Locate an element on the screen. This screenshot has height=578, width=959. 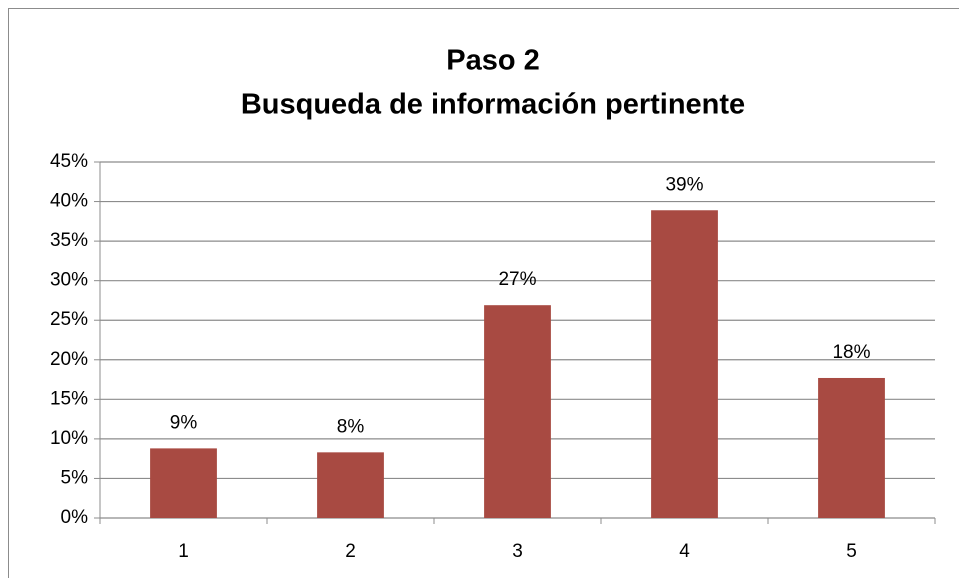
y-tick-label: 25% is located at coordinates (69, 319).